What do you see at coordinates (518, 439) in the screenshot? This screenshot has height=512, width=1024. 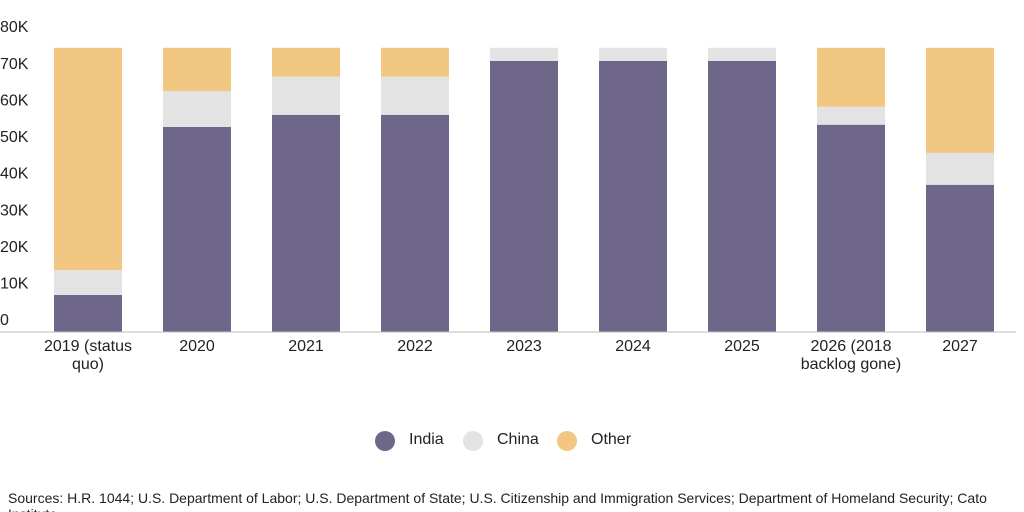 I see `legend-label: China` at bounding box center [518, 439].